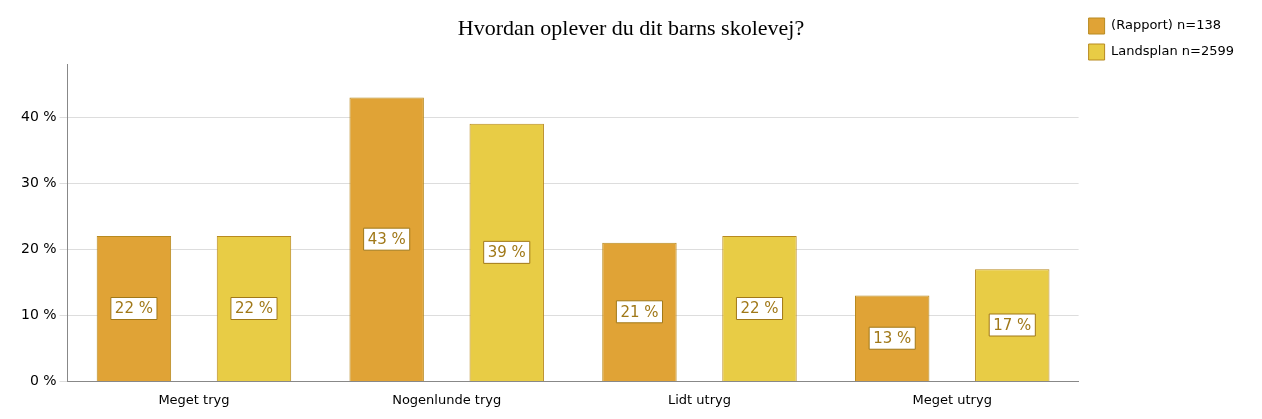  Describe the element at coordinates (892, 338) in the screenshot. I see `data-label: 13 %` at that location.